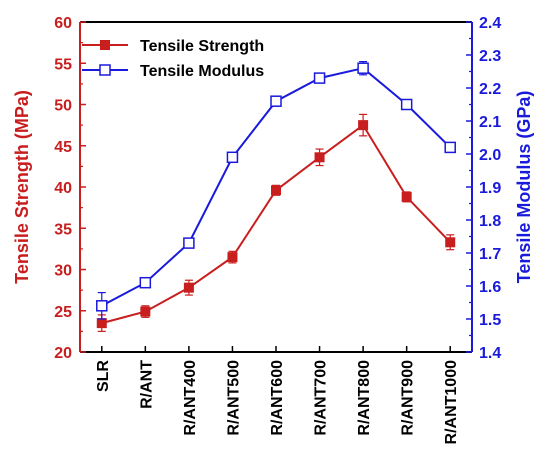  What do you see at coordinates (202, 71) in the screenshot?
I see `legend-label-modulus: Tensile Modulus` at bounding box center [202, 71].